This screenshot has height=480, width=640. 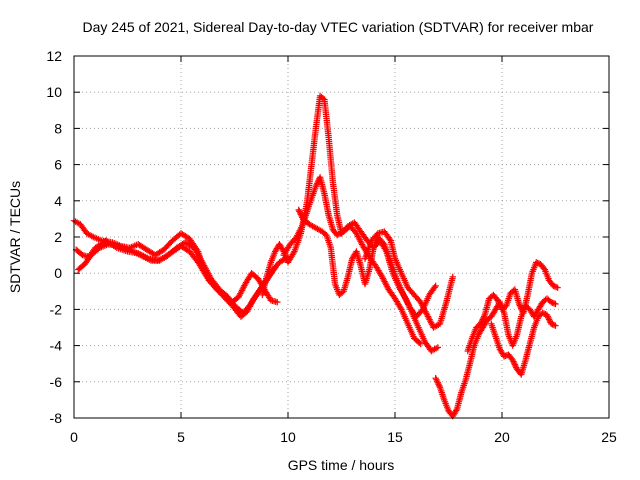 I want to click on x-tick-label: 5, so click(x=181, y=437).